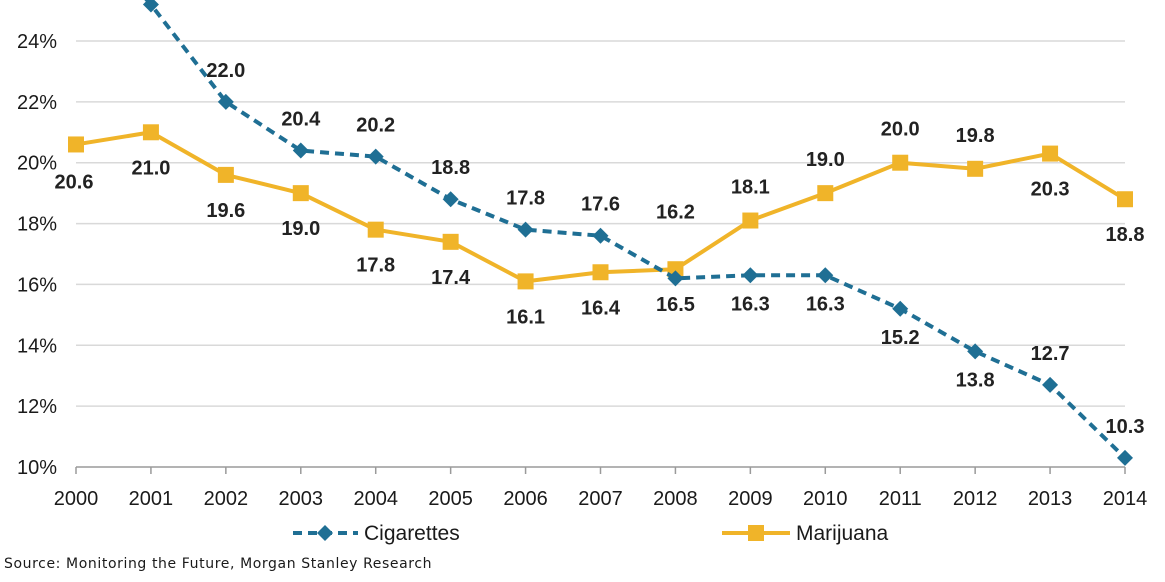  What do you see at coordinates (900, 499) in the screenshot?
I see `x-tick-label: 2011` at bounding box center [900, 499].